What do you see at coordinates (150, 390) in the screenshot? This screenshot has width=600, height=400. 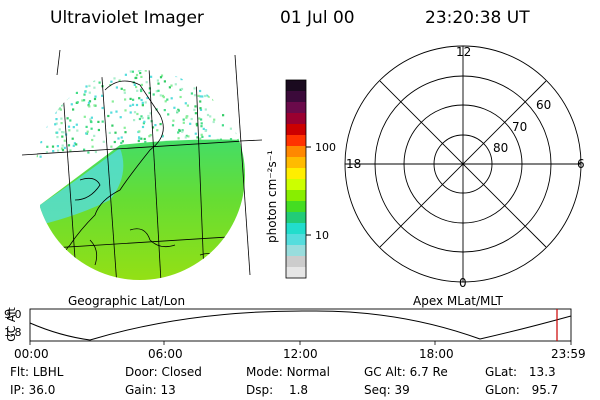 I see `gain-field: Gain: 13` at bounding box center [150, 390].